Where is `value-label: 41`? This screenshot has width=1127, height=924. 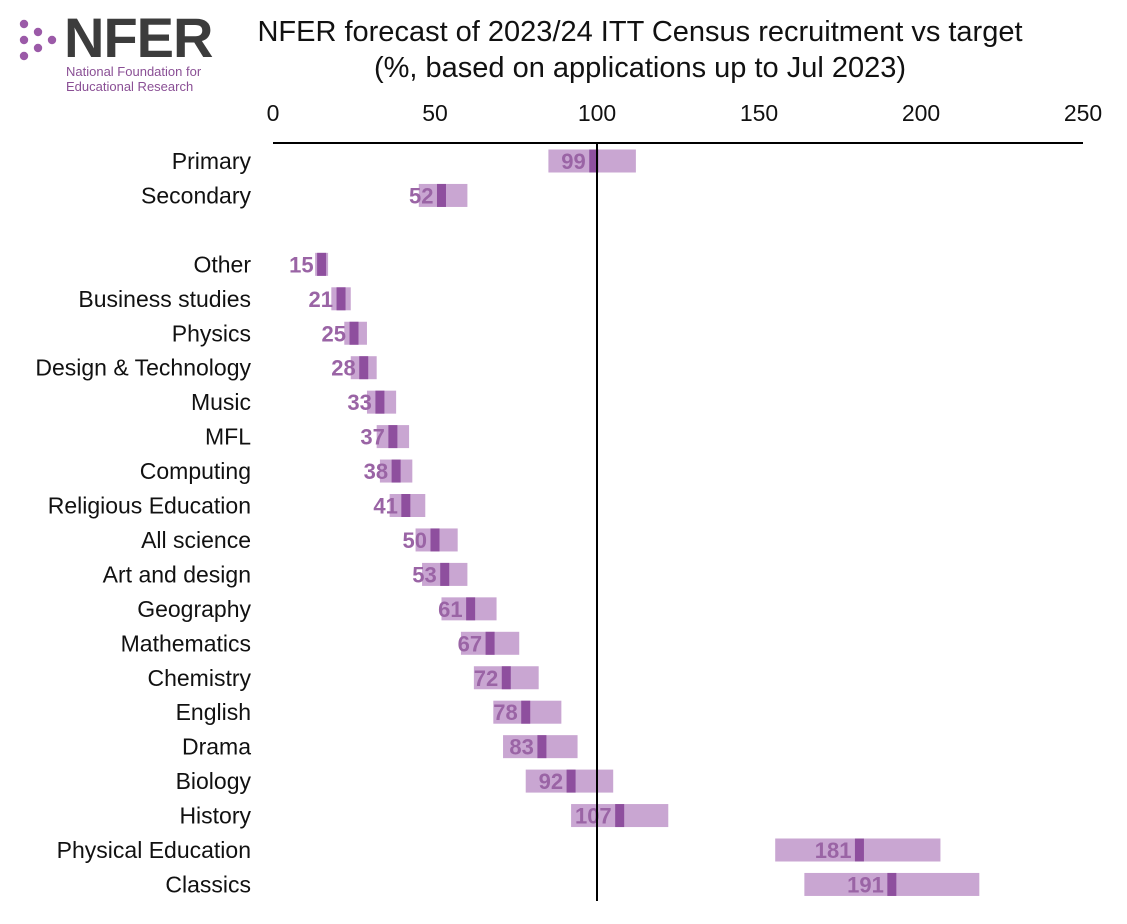
value-label: 41 is located at coordinates (385, 506).